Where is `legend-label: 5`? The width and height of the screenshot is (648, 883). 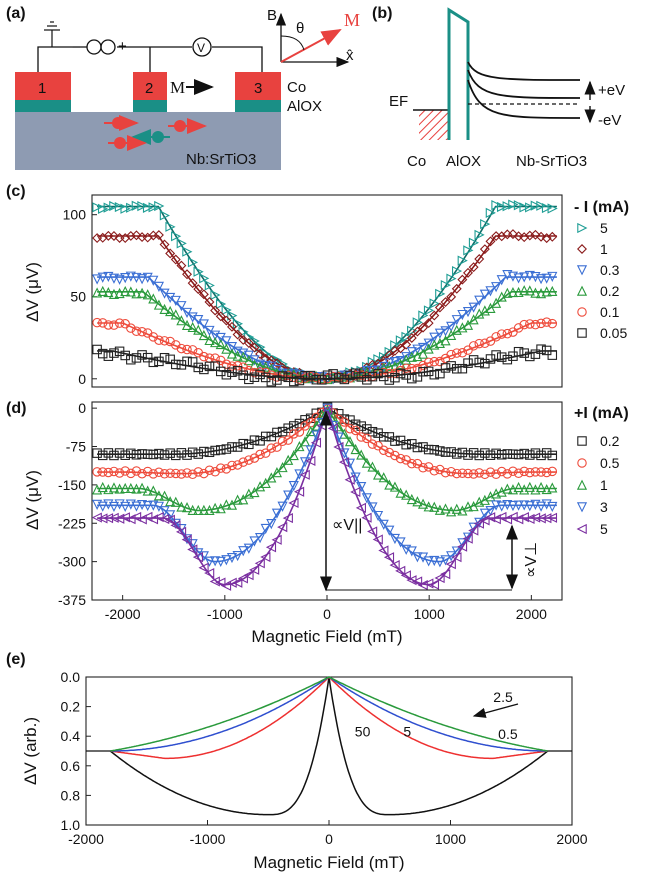
legend-label: 5 is located at coordinates (604, 529).